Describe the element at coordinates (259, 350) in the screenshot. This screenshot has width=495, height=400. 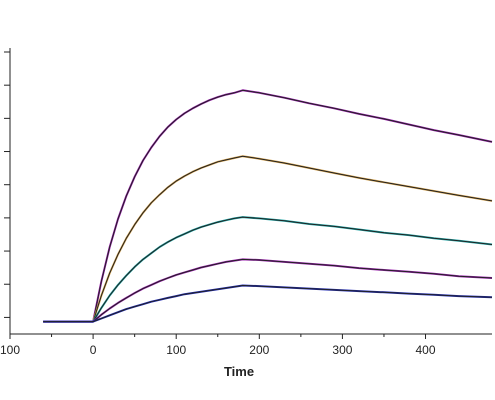
I see `x-tick-label: 200` at that location.